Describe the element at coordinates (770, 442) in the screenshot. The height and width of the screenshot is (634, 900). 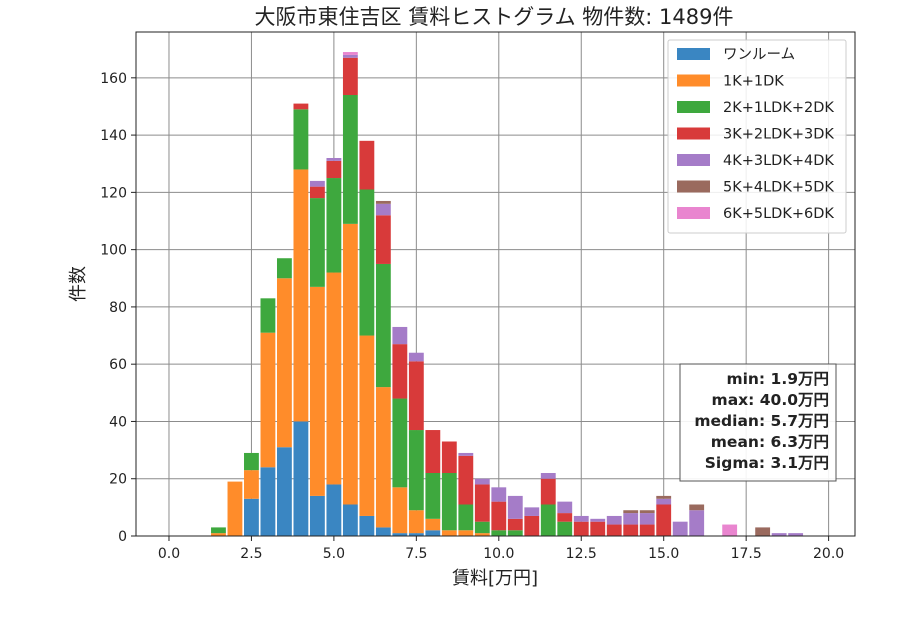
I see `stats-line: mean: 6.3万円` at that location.